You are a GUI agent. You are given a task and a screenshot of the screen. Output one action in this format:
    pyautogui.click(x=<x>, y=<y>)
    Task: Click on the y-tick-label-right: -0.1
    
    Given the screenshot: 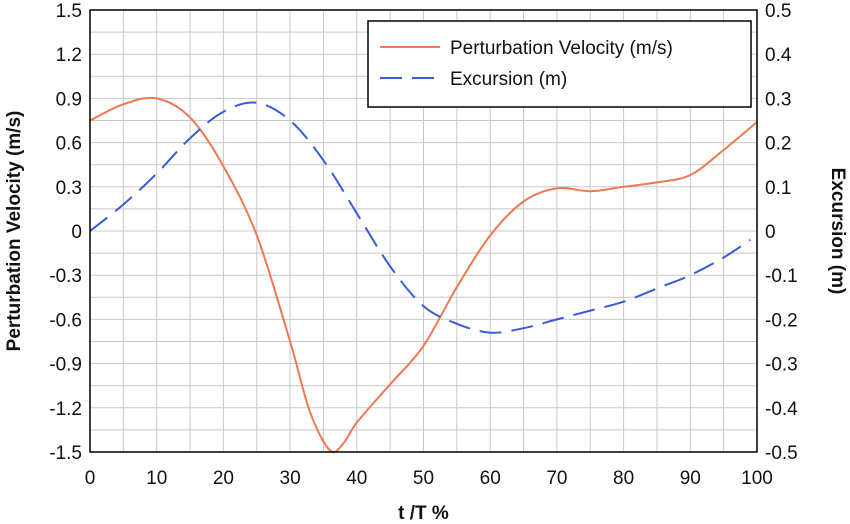 What is the action you would take?
    pyautogui.click(x=781, y=276)
    